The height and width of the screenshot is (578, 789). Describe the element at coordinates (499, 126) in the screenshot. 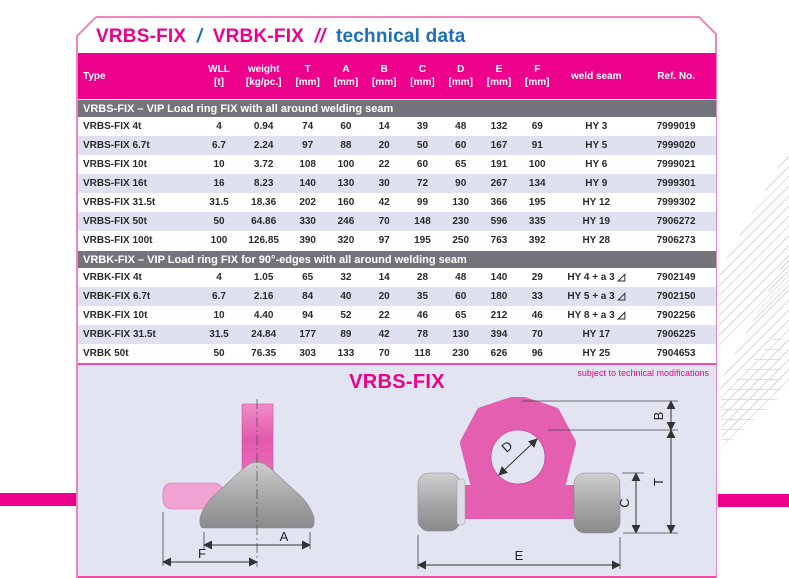

I see `cell-value: 132` at that location.